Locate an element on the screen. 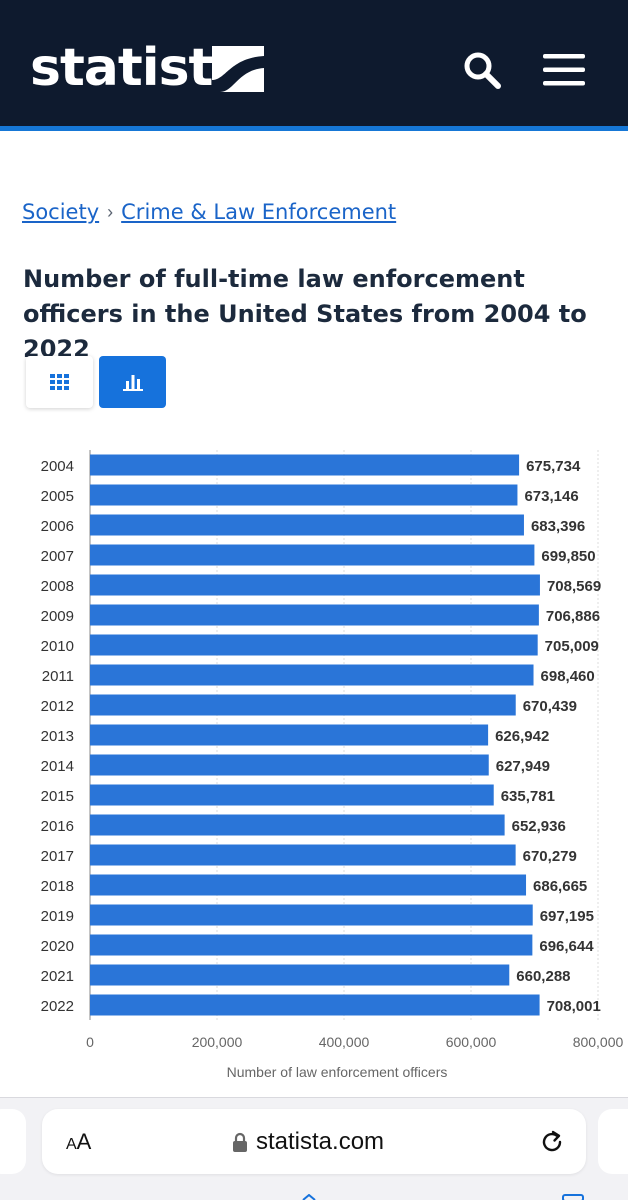 The image size is (628, 1200). data-label-2004: 675,734 is located at coordinates (553, 466).